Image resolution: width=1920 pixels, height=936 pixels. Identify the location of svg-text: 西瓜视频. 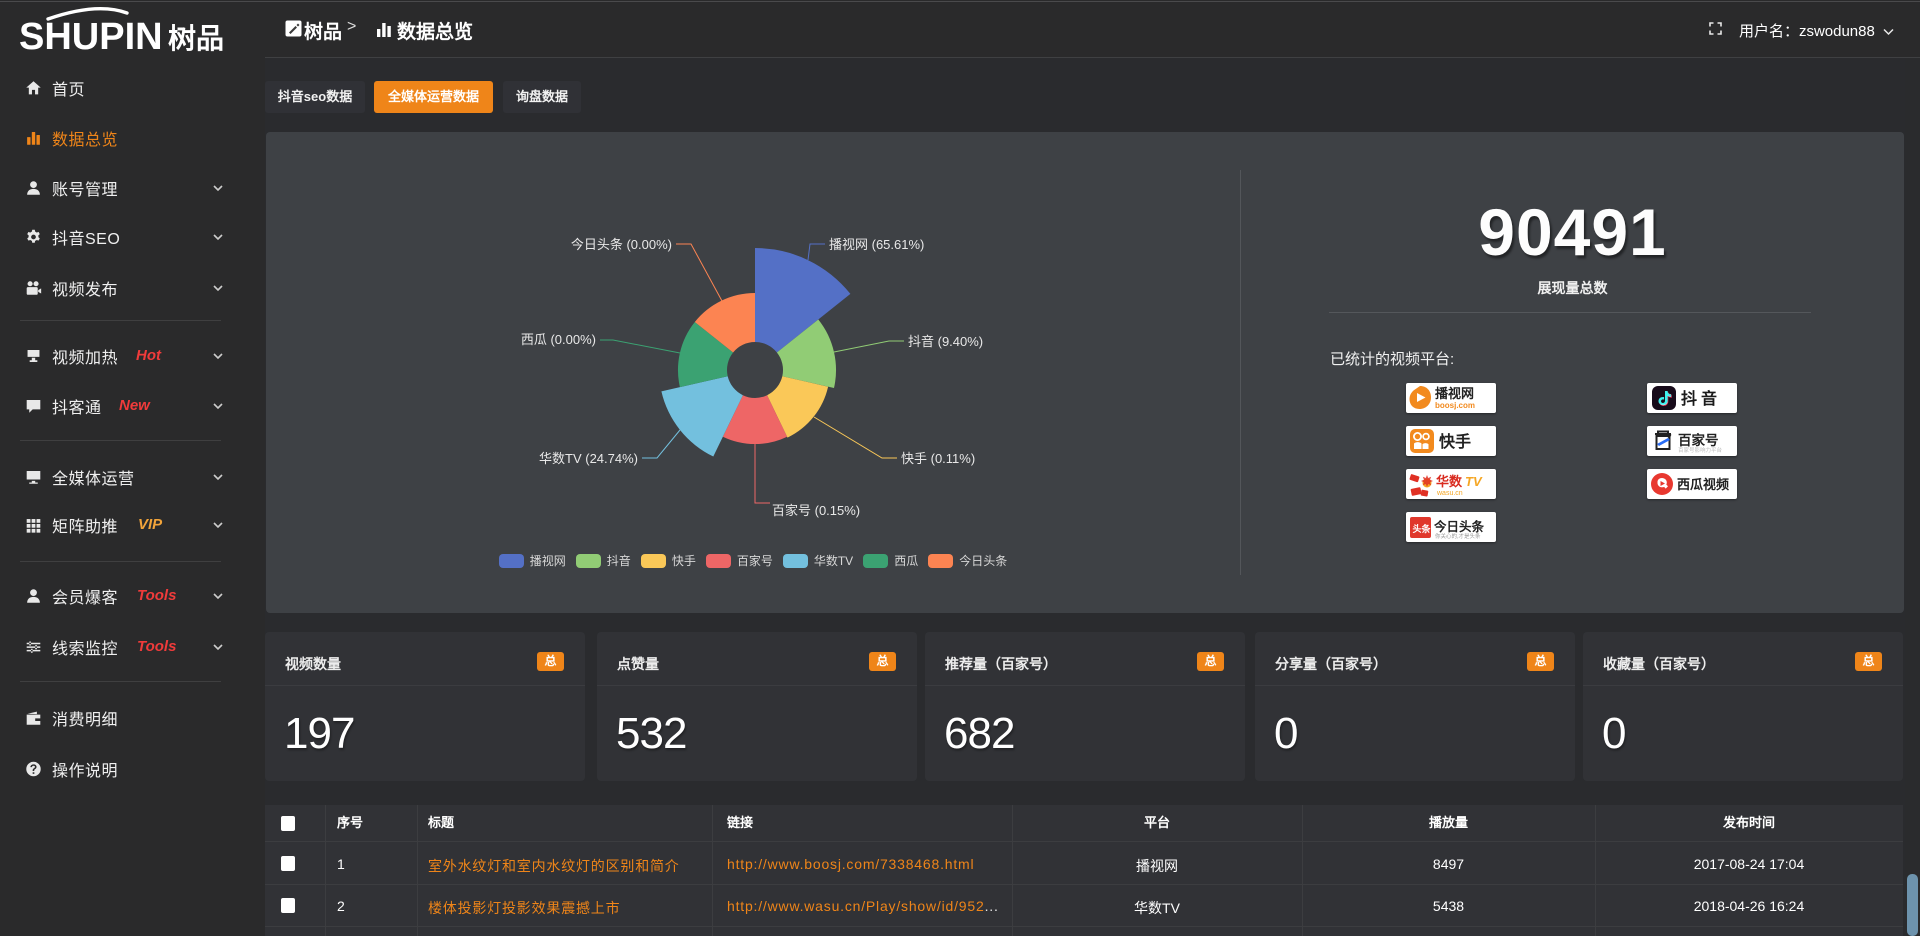
(1703, 484).